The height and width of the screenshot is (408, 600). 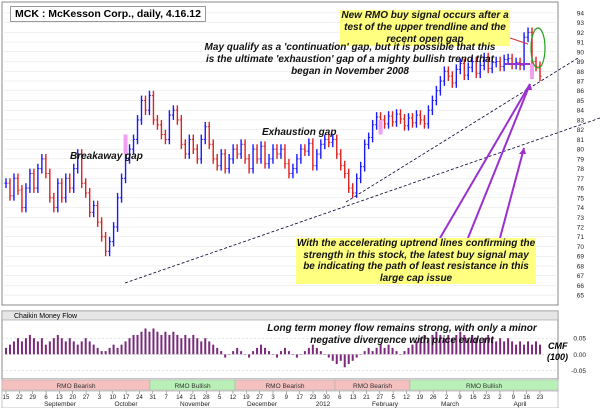 What do you see at coordinates (558, 357) in the screenshot?
I see `cmf-period-label: (100)` at bounding box center [558, 357].